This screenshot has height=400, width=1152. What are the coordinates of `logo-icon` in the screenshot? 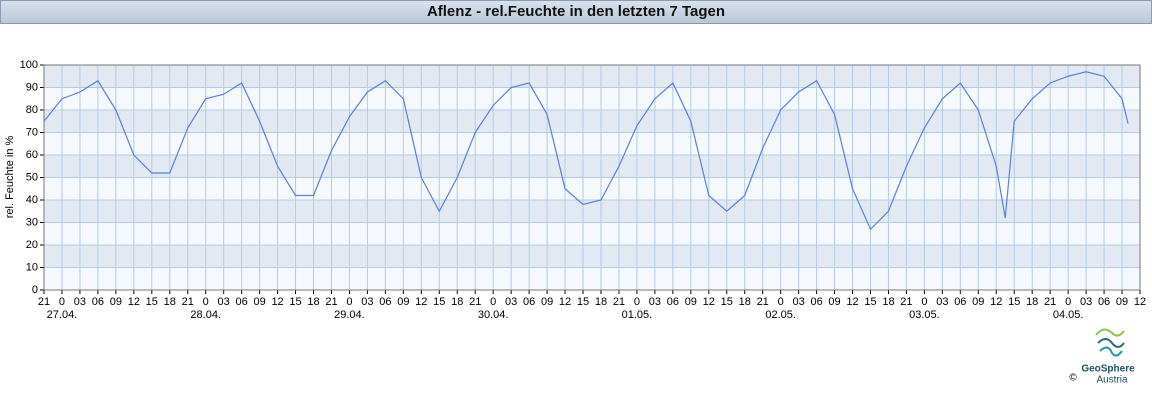 It's located at (1110, 342).